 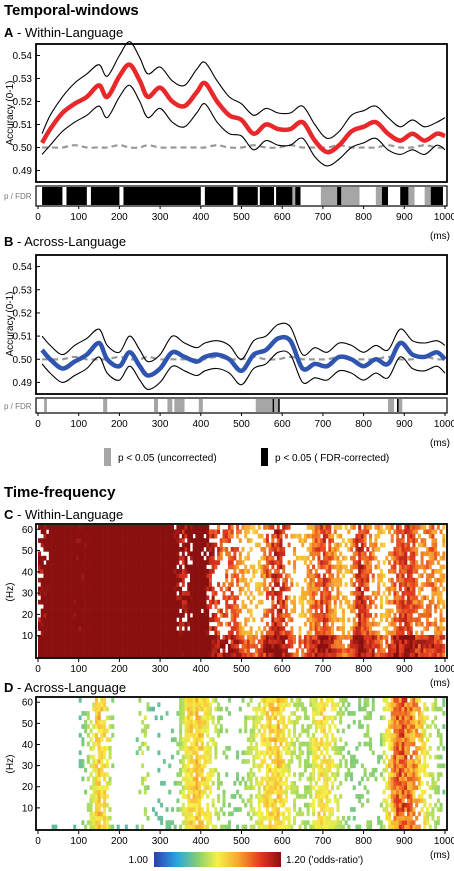 I want to click on panel-b-xtick-label: 900, so click(x=404, y=424).